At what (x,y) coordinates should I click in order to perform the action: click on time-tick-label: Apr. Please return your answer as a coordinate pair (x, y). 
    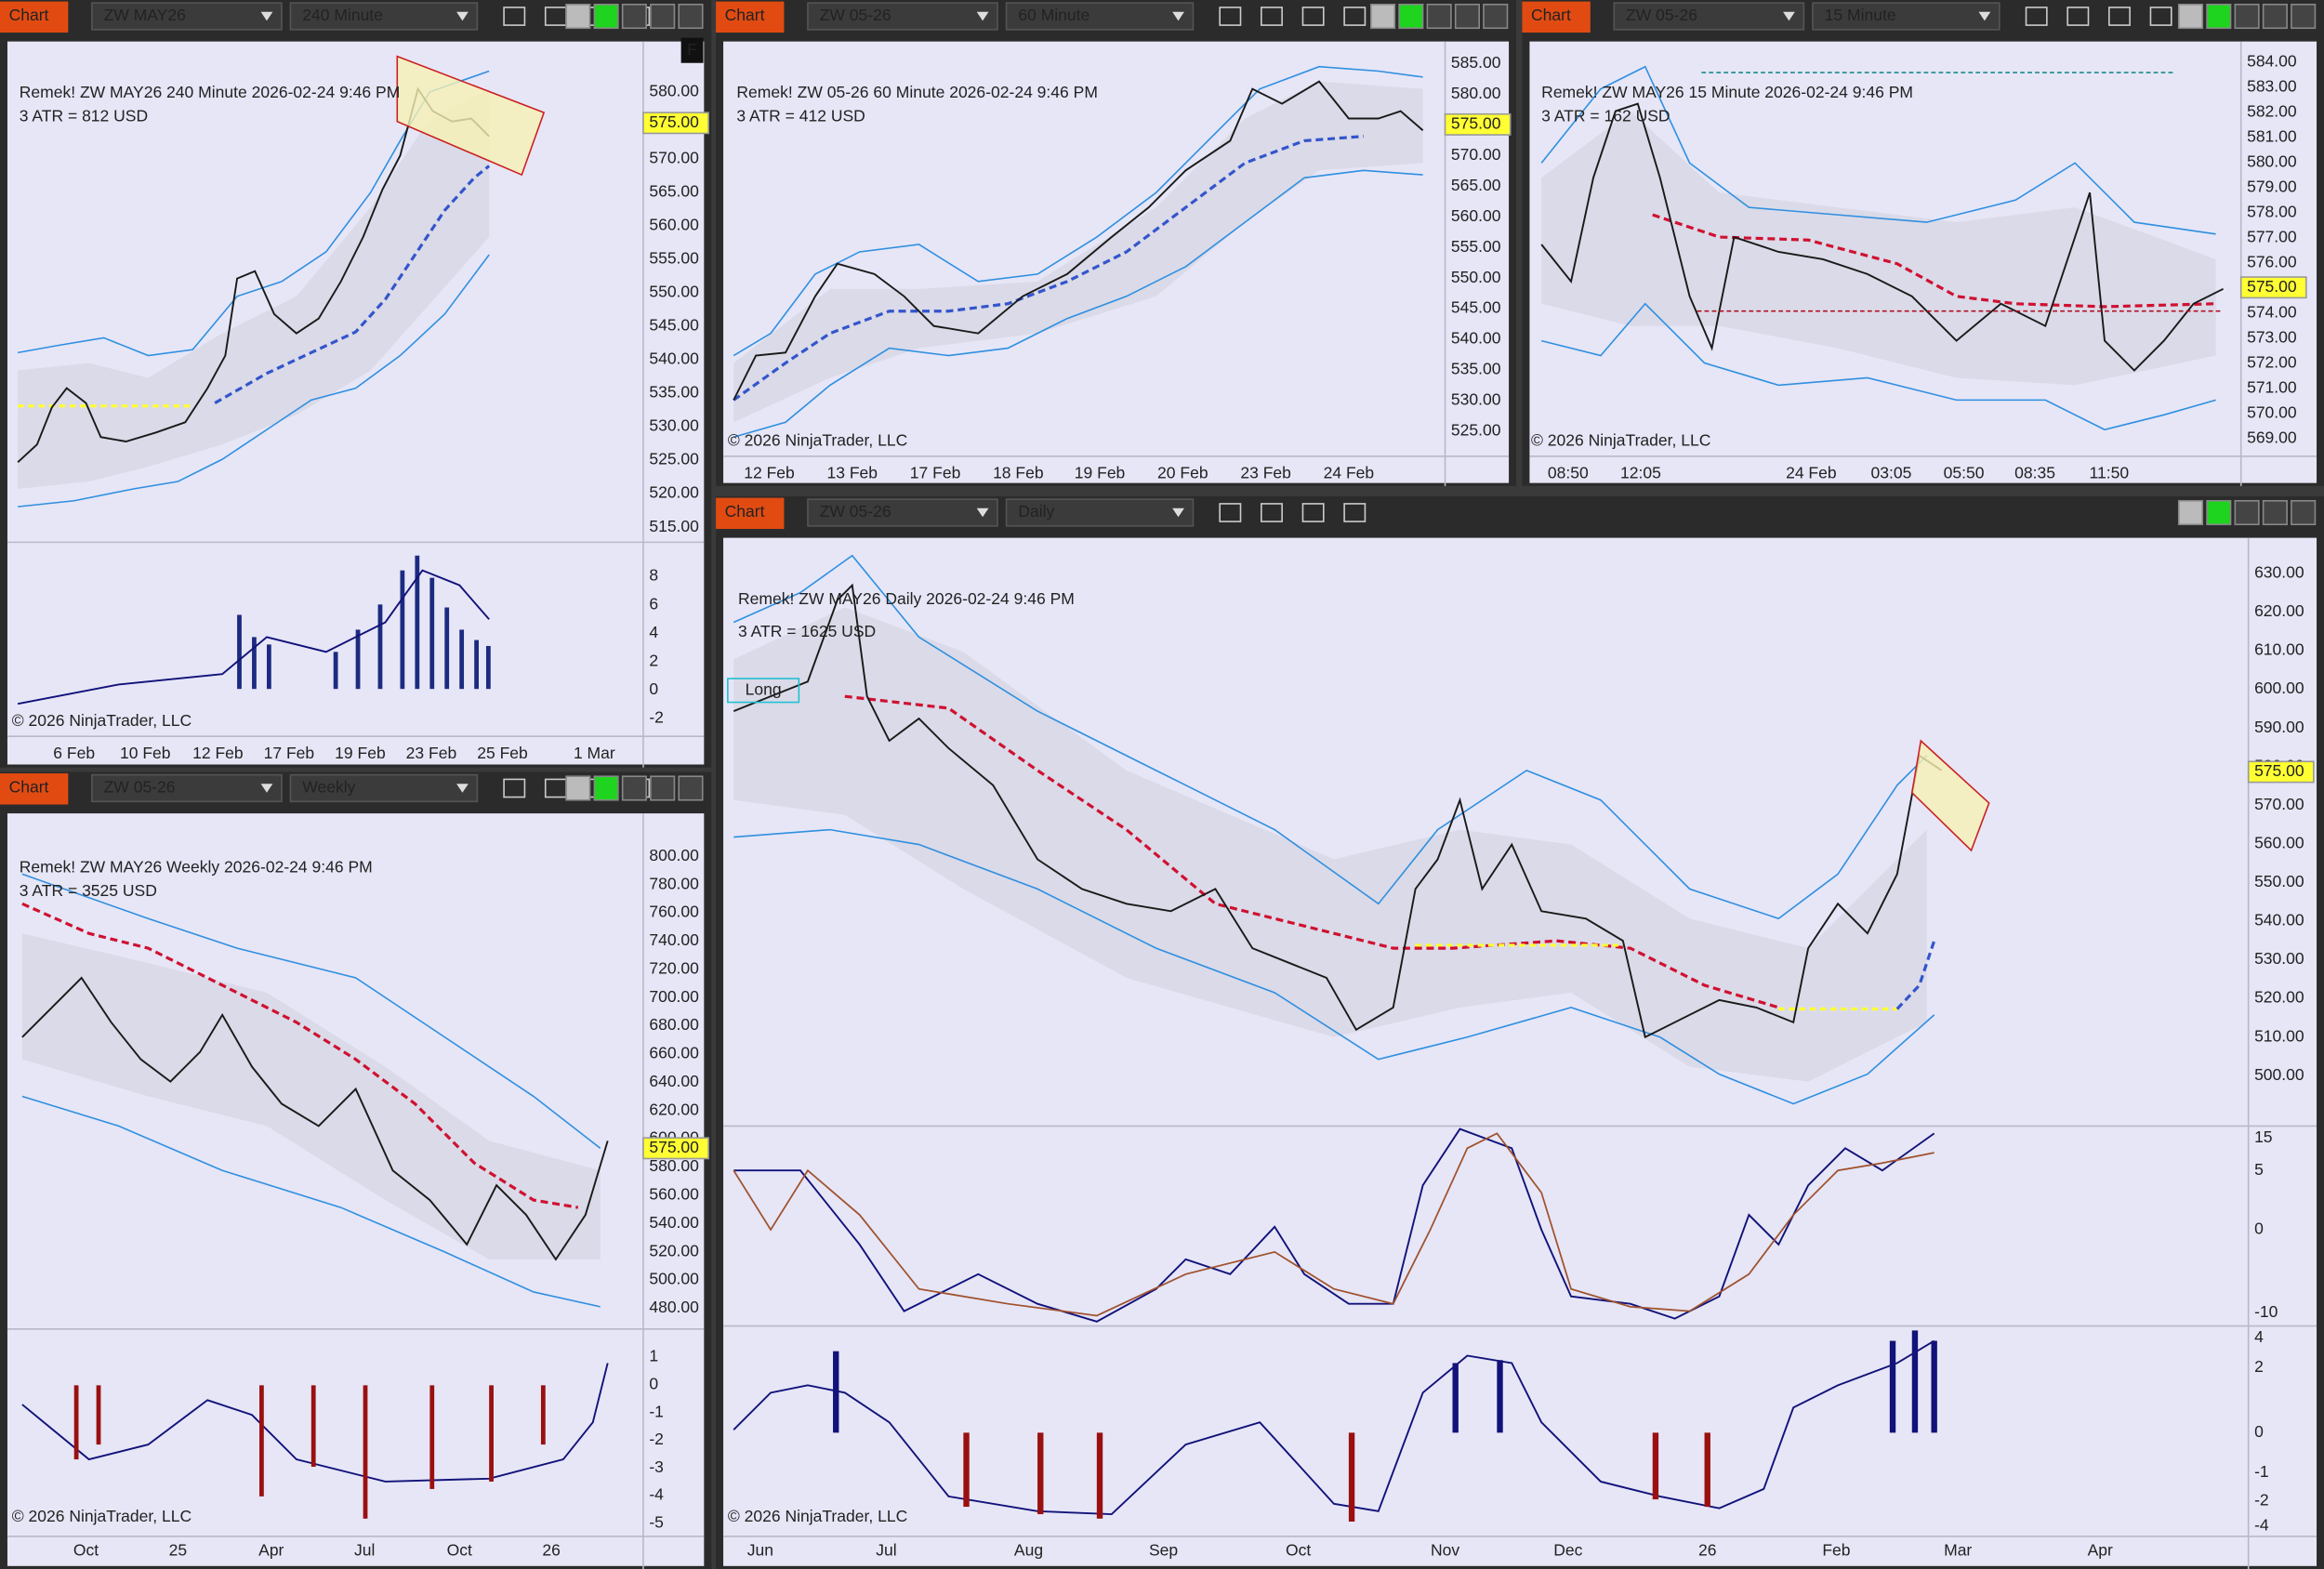
    Looking at the image, I should click on (2100, 1549).